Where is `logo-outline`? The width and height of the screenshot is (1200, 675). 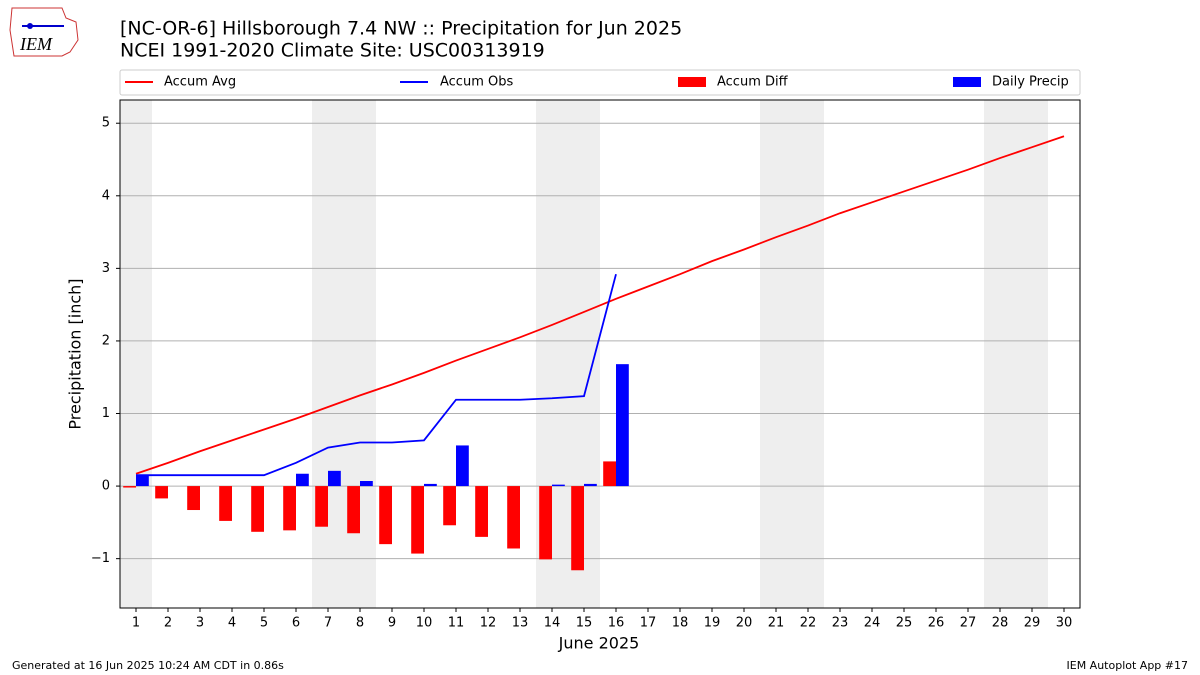 logo-outline is located at coordinates (44, 32).